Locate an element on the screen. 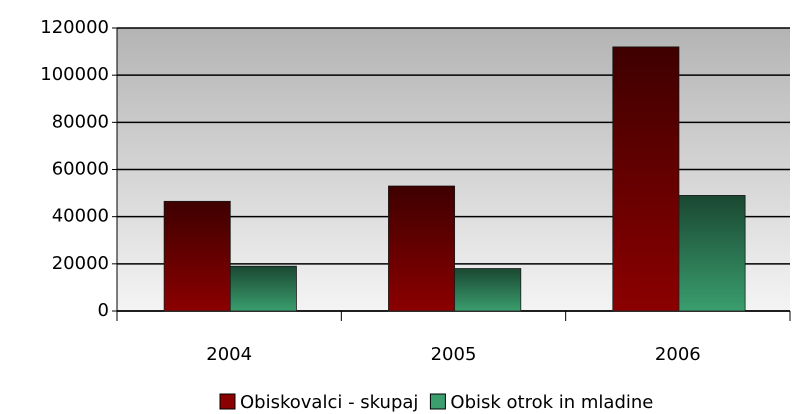 Image resolution: width=795 pixels, height=414 pixels. x-tick-label: 2004 is located at coordinates (229, 354).